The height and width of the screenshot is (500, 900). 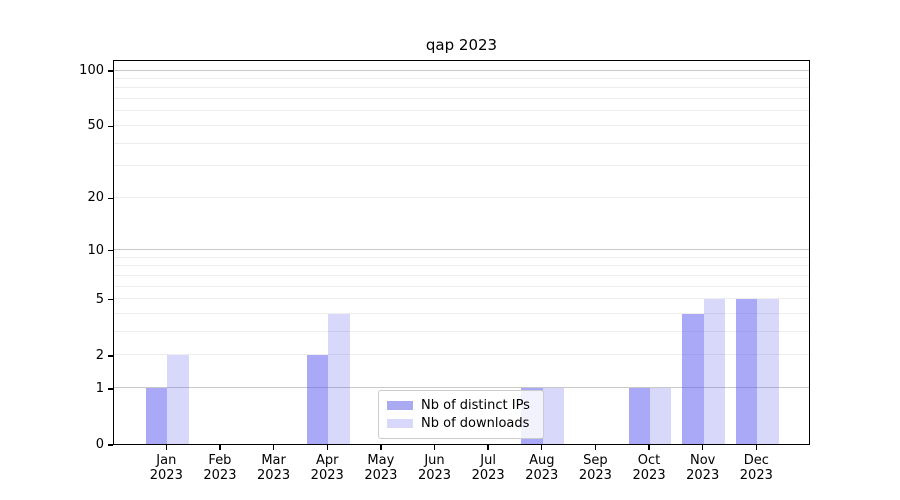 I want to click on x-tick-label-jul: Jul 2023, so click(x=488, y=468).